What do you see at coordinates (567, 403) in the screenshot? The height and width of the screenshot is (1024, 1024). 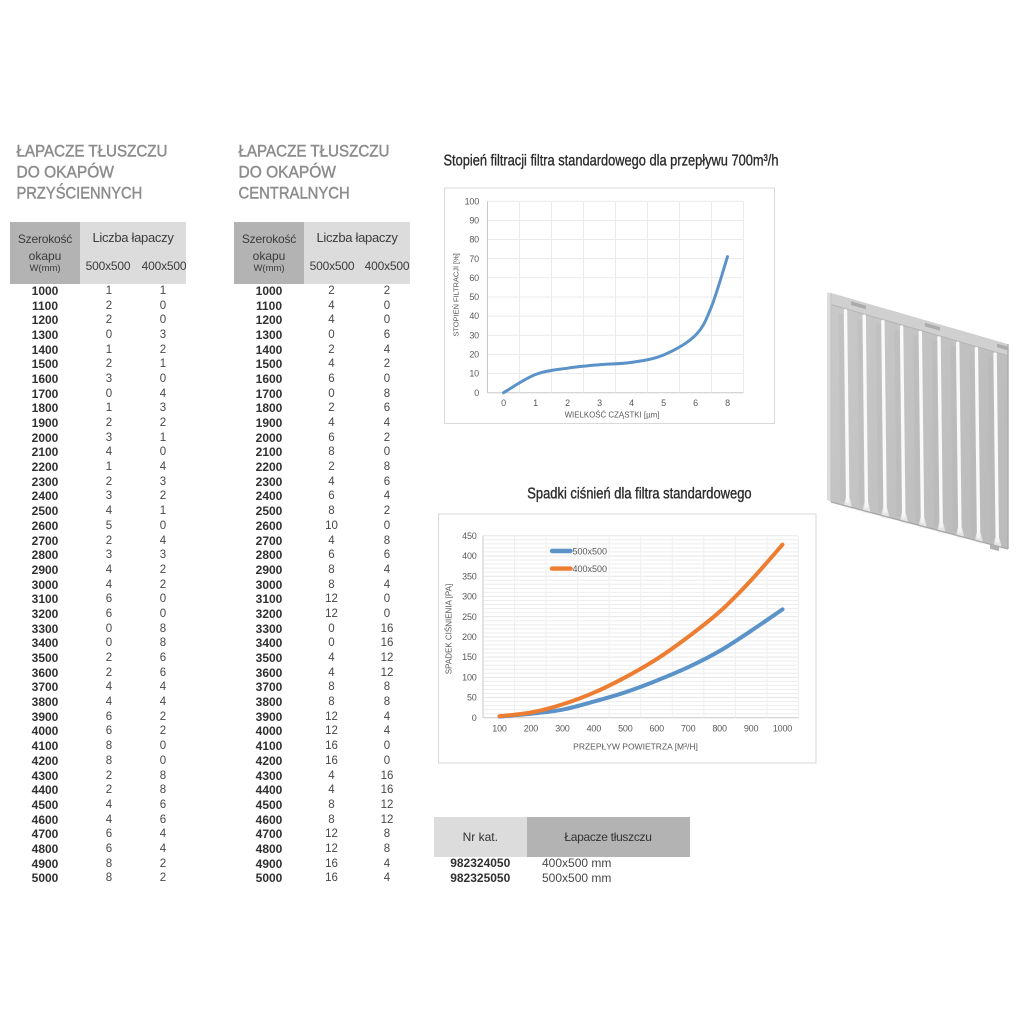 I see `svg-text: 2` at bounding box center [567, 403].